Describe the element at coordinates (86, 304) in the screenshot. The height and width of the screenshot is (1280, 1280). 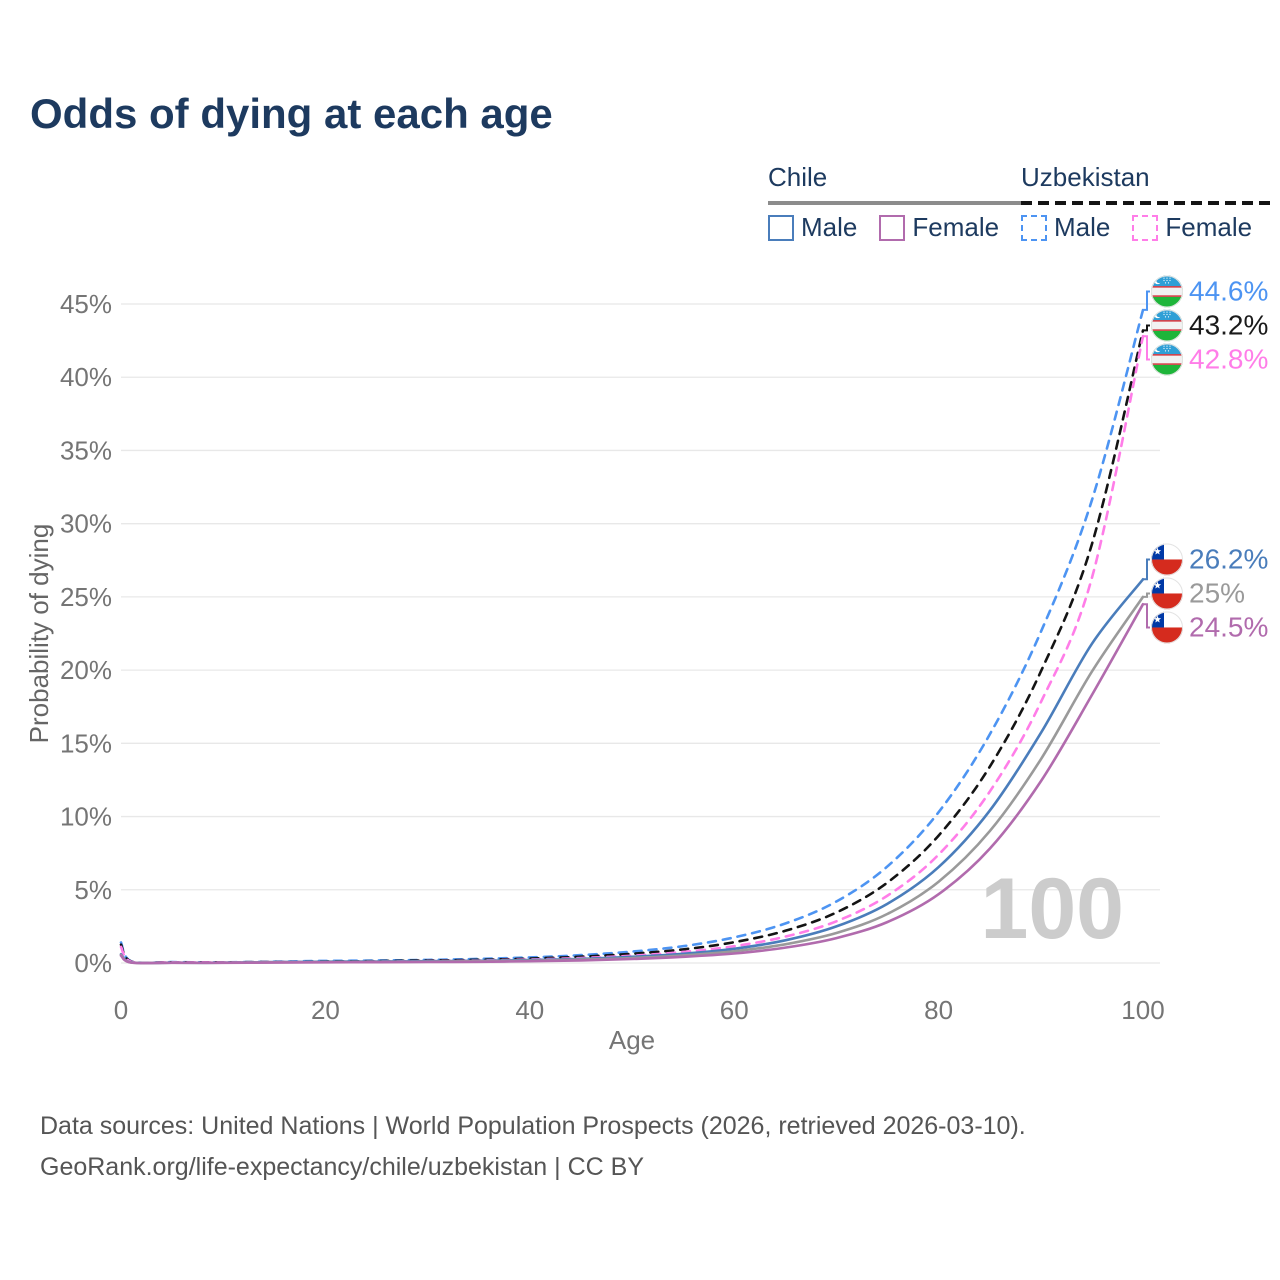
I see `y-tick-45: 45%` at that location.